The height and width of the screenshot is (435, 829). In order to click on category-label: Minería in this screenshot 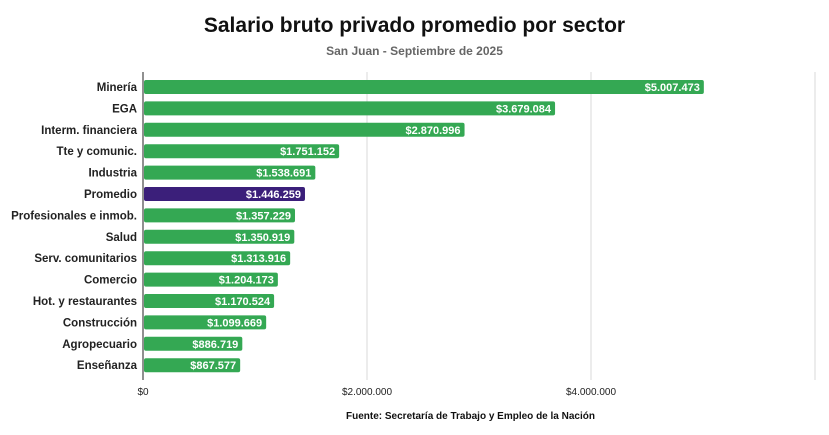, I will do `click(117, 88)`.